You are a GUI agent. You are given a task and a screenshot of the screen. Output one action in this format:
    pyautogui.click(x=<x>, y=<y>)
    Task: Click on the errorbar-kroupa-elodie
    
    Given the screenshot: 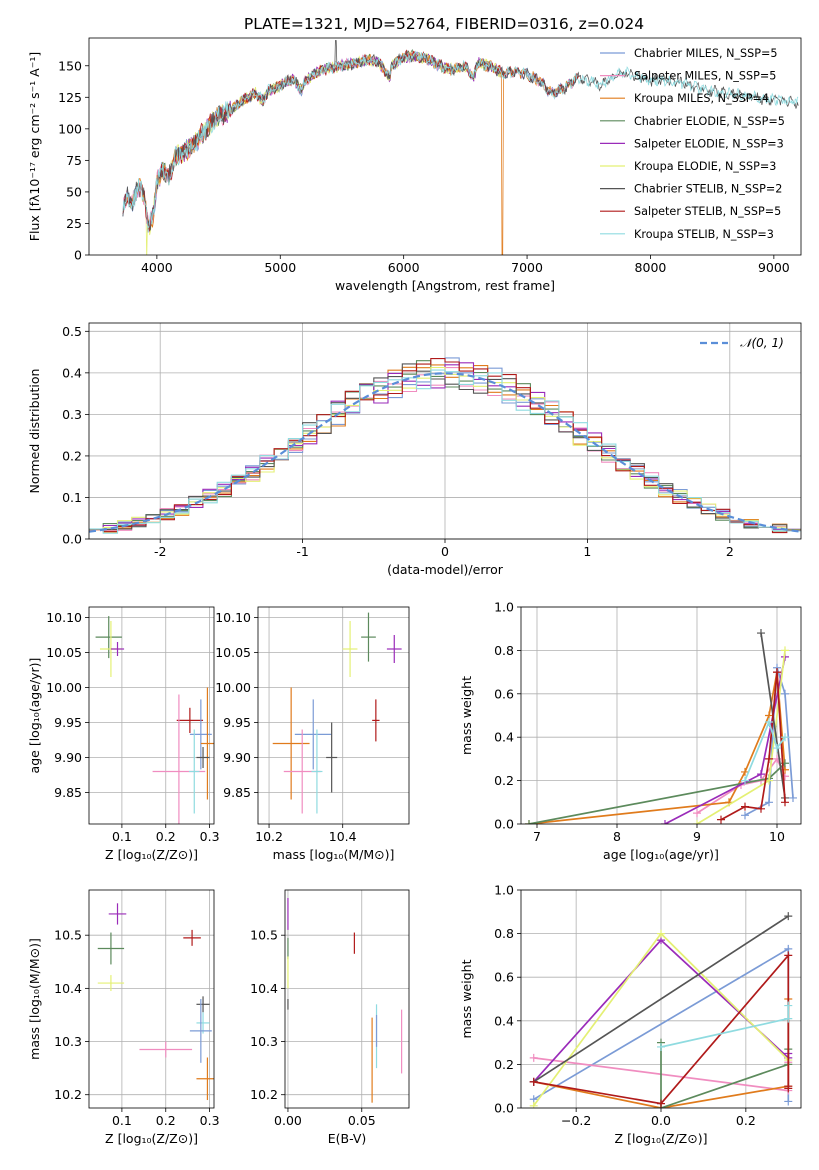 What is the action you would take?
    pyautogui.click(x=350, y=649)
    